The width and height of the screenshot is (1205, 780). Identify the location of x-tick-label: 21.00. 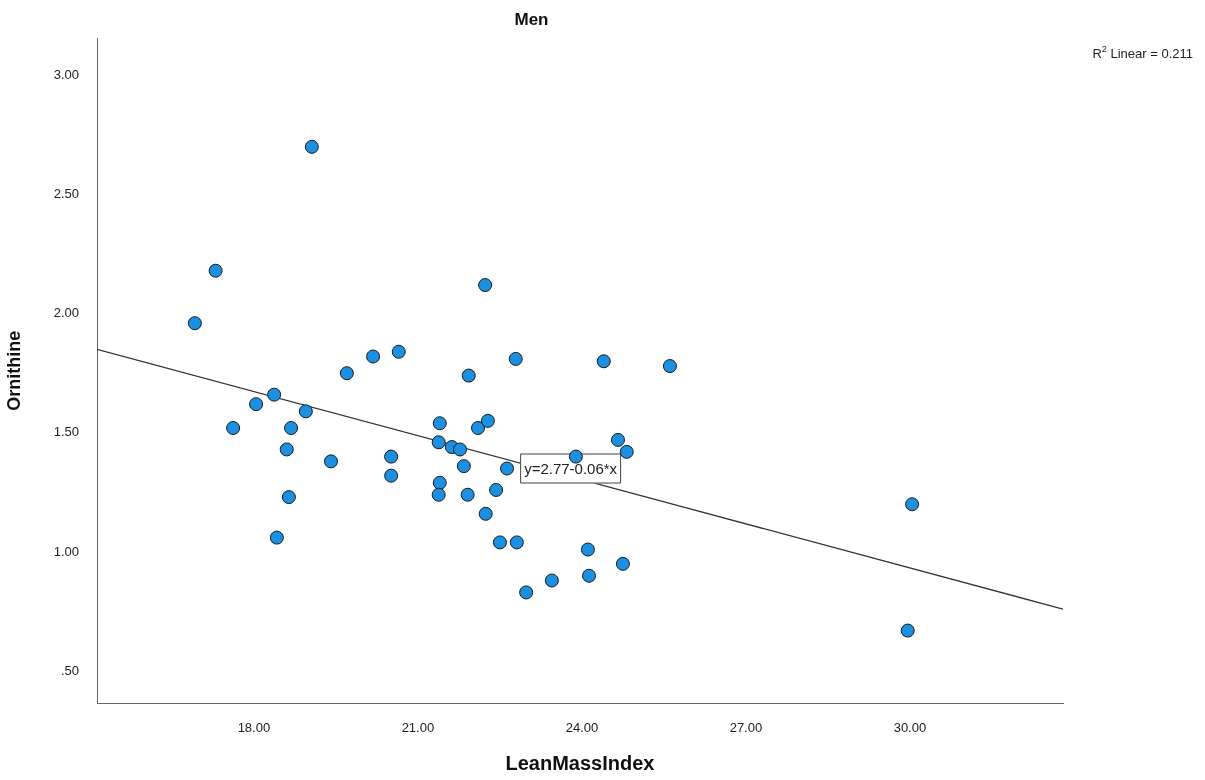
(418, 728).